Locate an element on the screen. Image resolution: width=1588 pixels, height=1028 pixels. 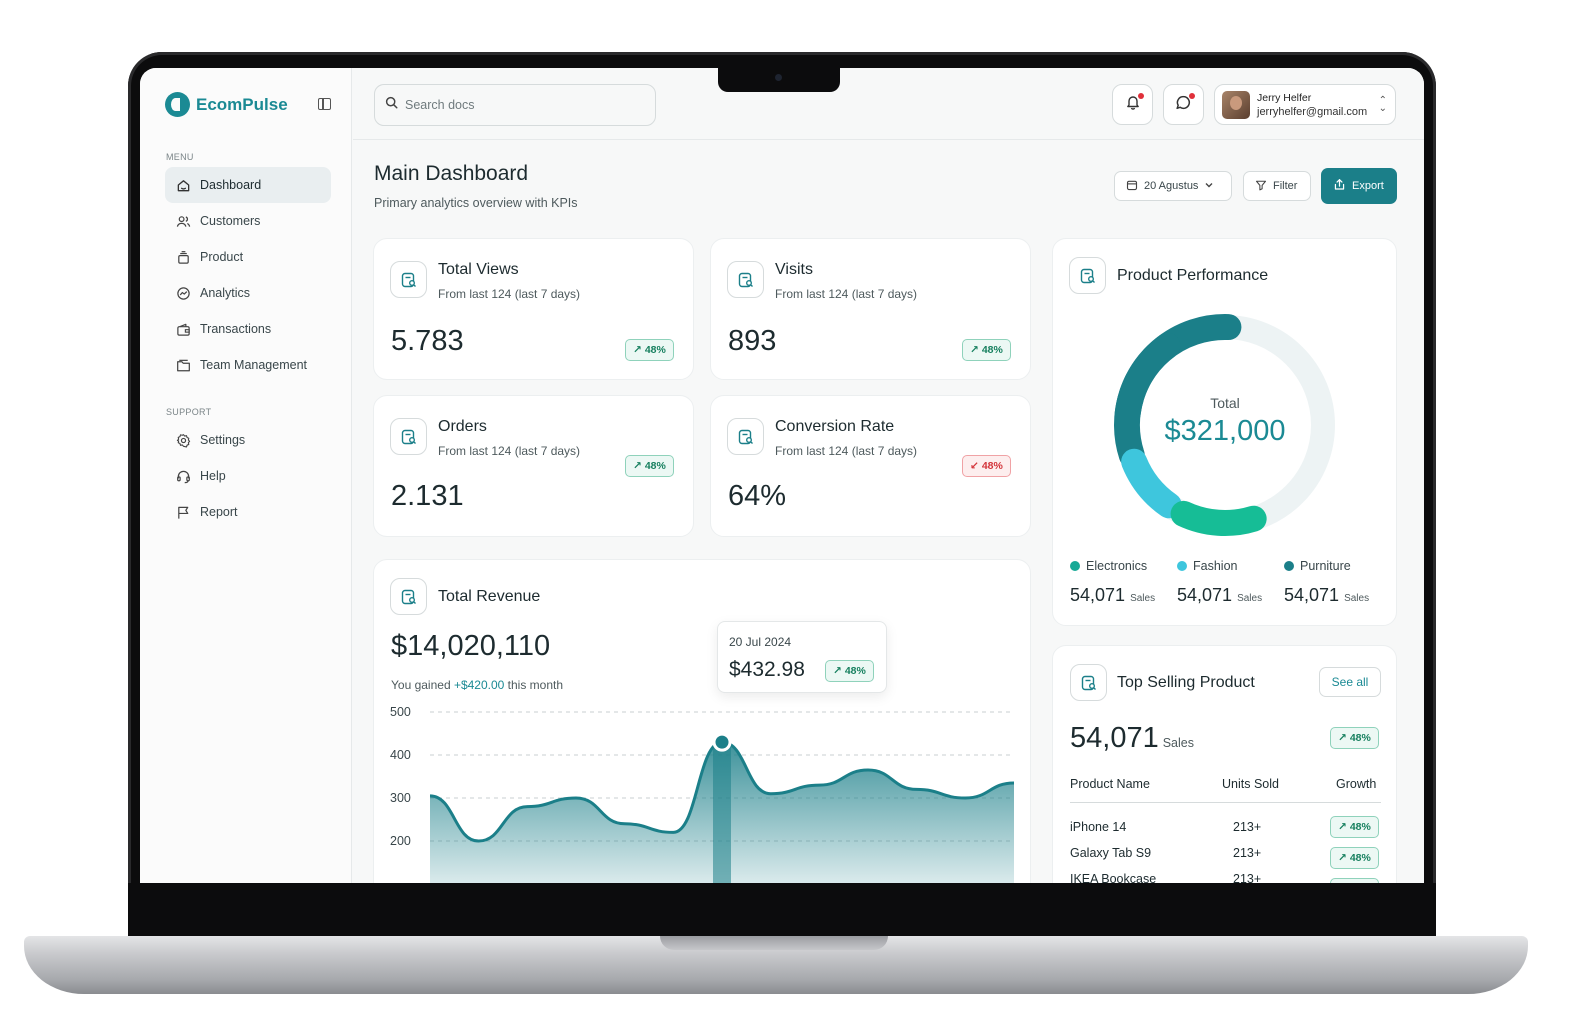
top-selling-title: Top Selling Product is located at coordinates (1186, 682).